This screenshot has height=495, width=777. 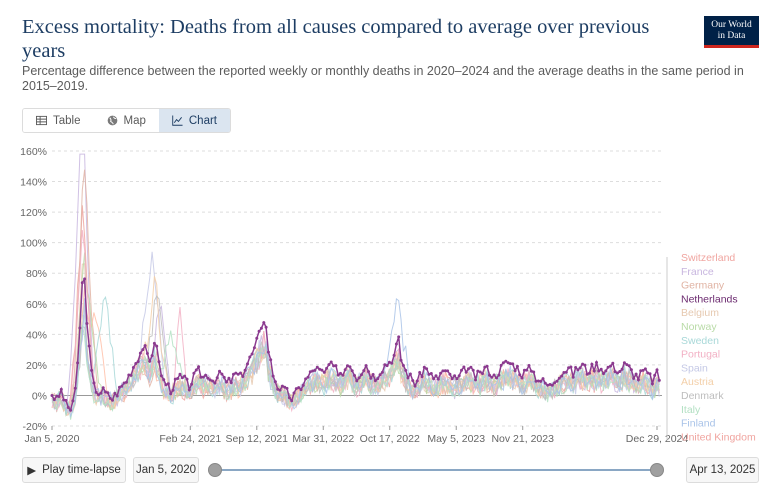 What do you see at coordinates (694, 368) in the screenshot?
I see `legend-label: Spain` at bounding box center [694, 368].